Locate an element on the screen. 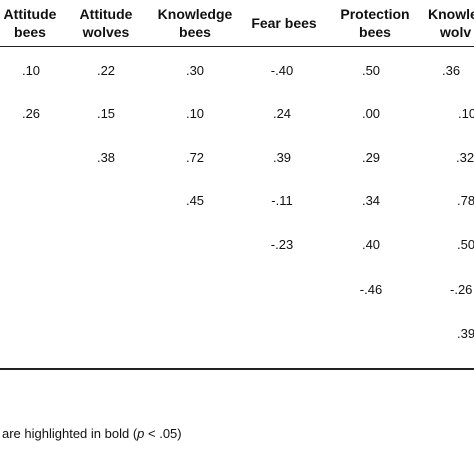  table-cell: .22 is located at coordinates (106, 70).